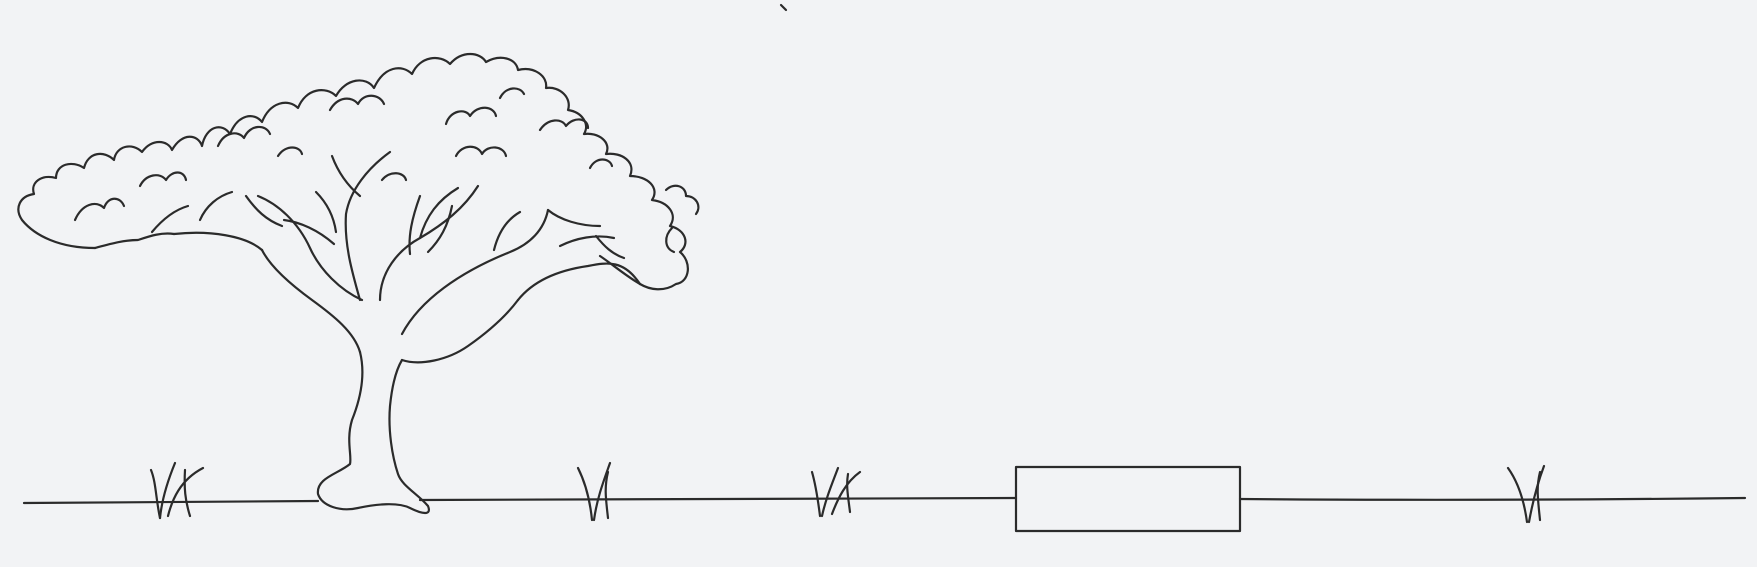  Describe the element at coordinates (884, 500) in the screenshot. I see `ground-line` at that location.